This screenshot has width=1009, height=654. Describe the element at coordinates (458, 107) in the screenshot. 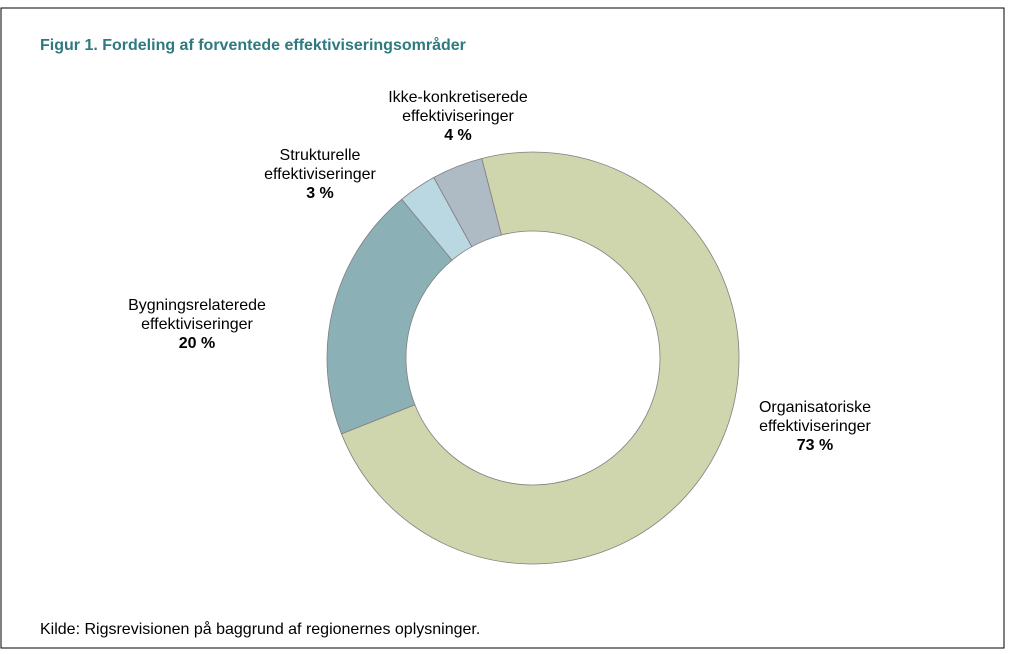

I see `slice-label: Ikke-konkretiserede effektiviseringer` at that location.